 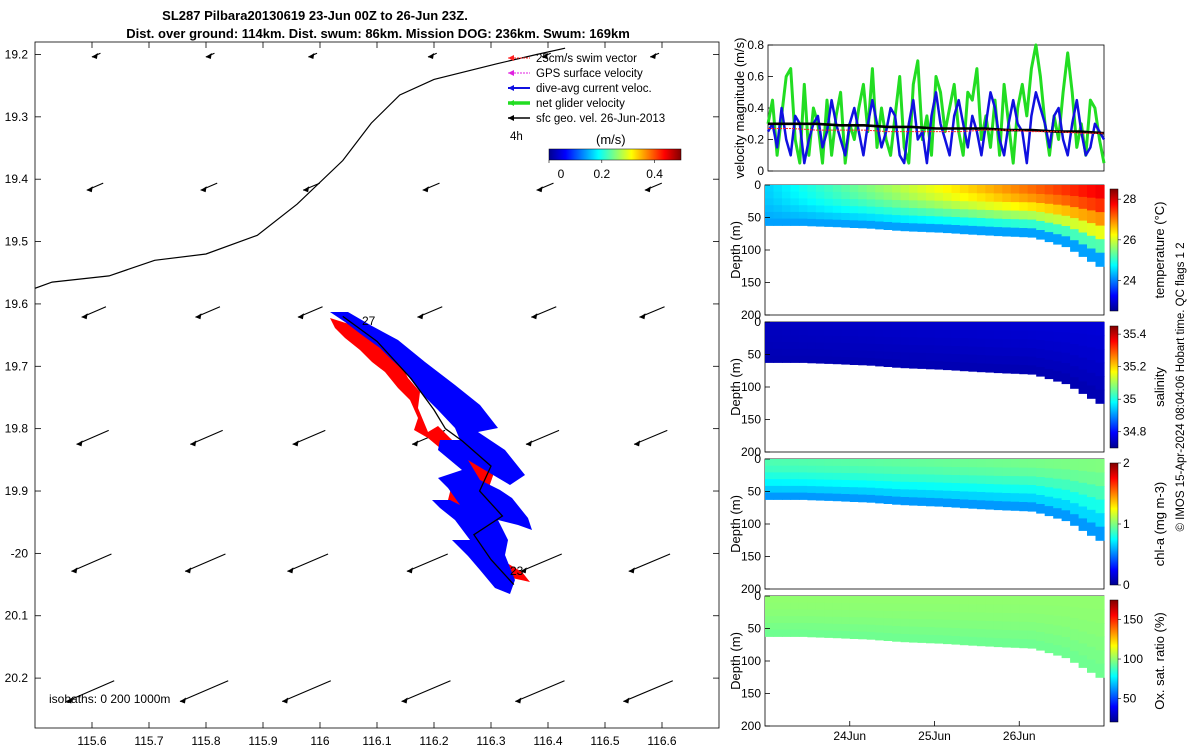 I want to click on map-y-tick-label: 19.5, so click(x=17, y=242).